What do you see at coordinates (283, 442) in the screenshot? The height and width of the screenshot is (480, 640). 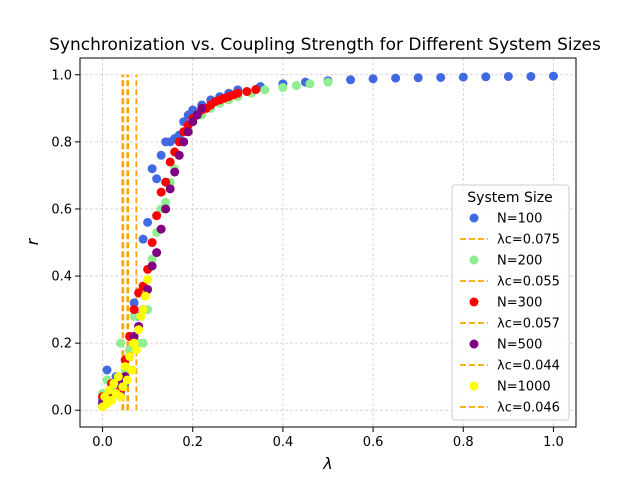 I see `x-tick-label: 0.4` at bounding box center [283, 442].